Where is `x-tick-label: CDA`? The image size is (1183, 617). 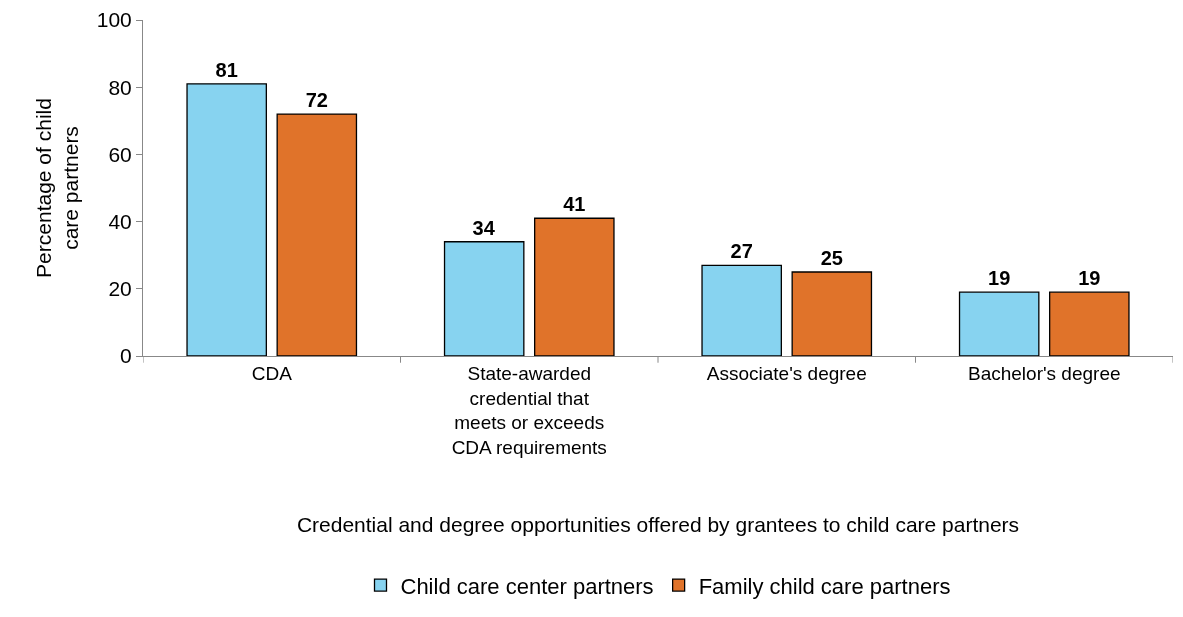
x-tick-label: CDA is located at coordinates (272, 373).